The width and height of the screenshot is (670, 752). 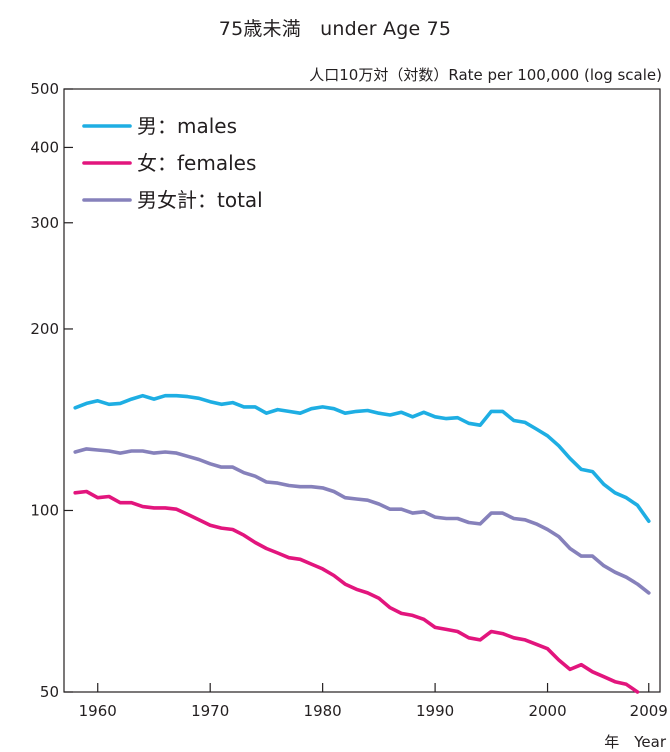 What do you see at coordinates (335, 29) in the screenshot?
I see `chart-title: 75歳未満 under Age 75` at bounding box center [335, 29].